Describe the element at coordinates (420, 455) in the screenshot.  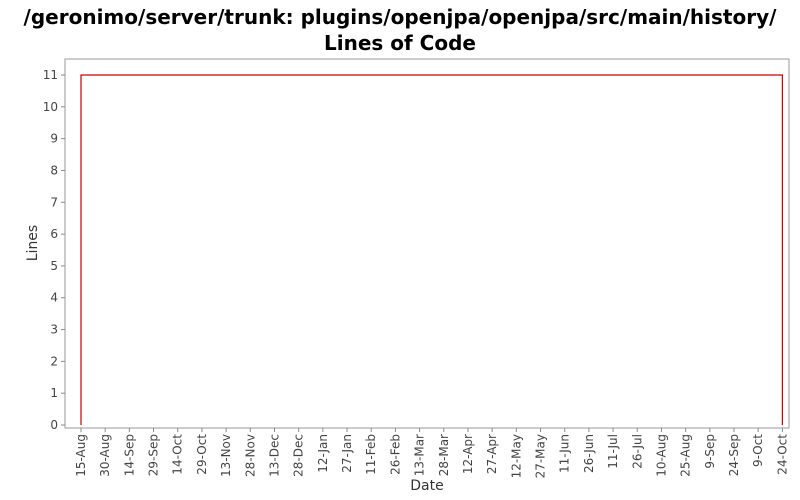
I see `x-tick-label: 13-Mar` at that location.